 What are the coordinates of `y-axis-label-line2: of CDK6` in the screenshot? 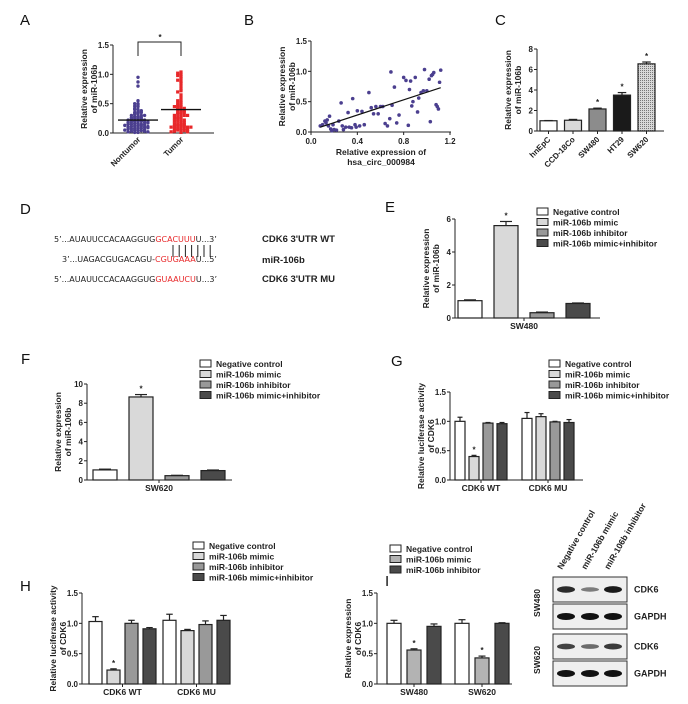 It's located at (431, 436).